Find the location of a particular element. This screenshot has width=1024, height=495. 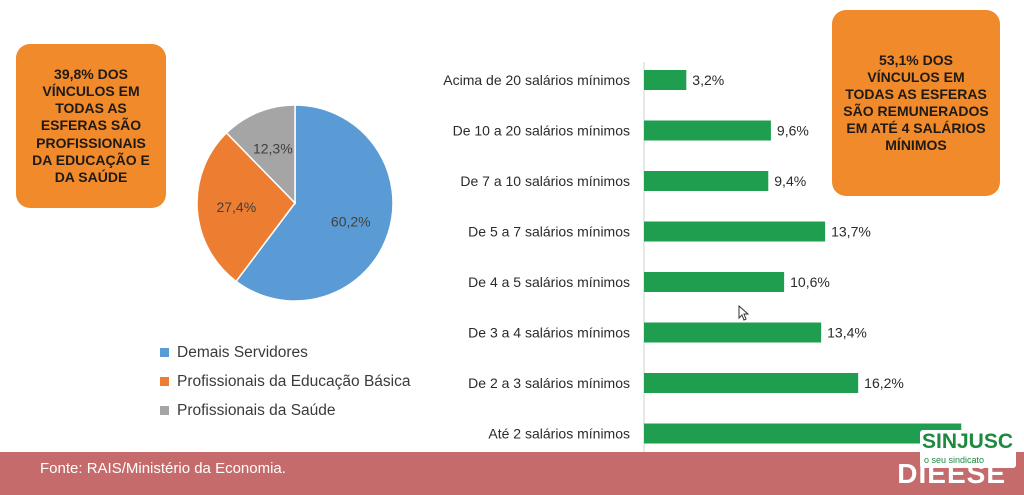

legend-label: Demais Servidores is located at coordinates (242, 352).